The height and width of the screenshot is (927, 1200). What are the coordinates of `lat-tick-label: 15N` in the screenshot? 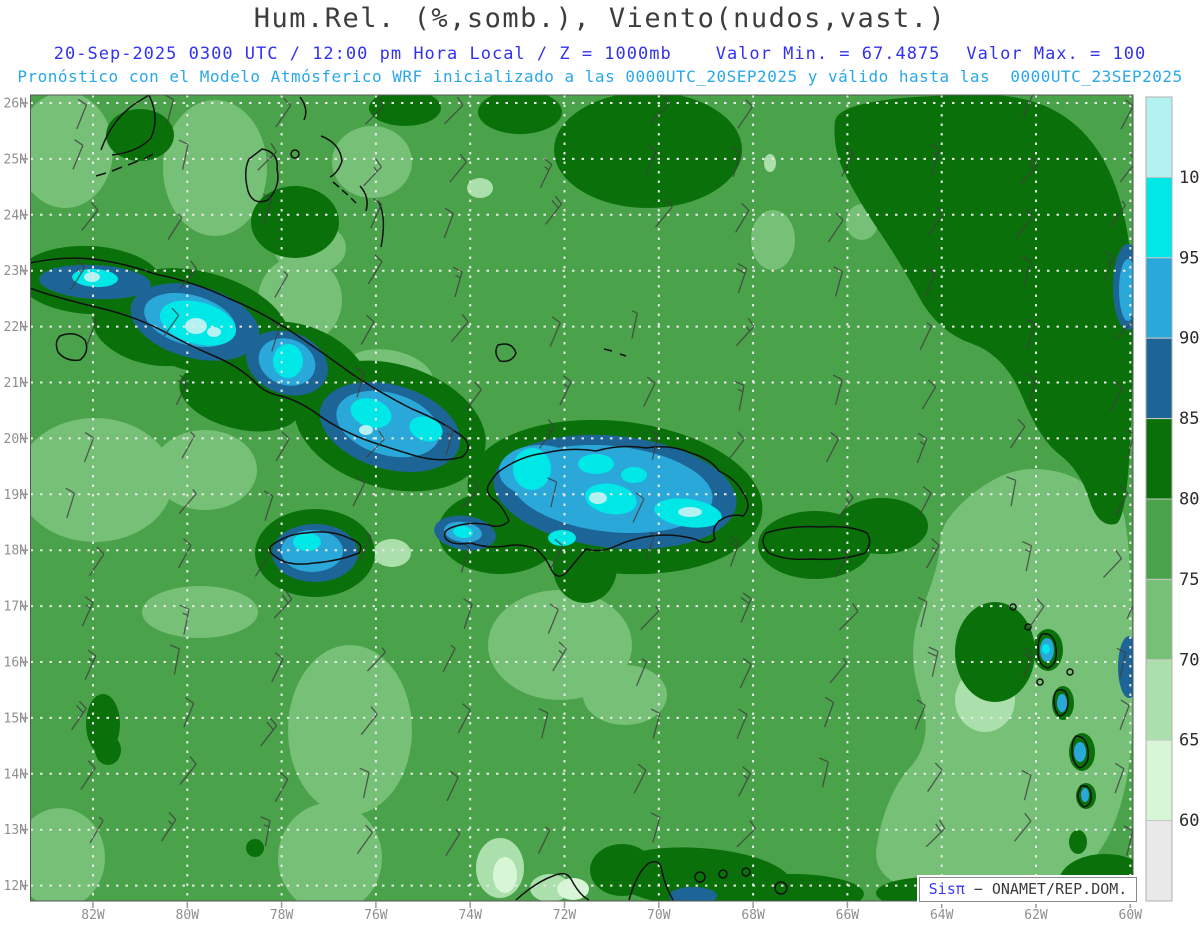 It's located at (15, 718).